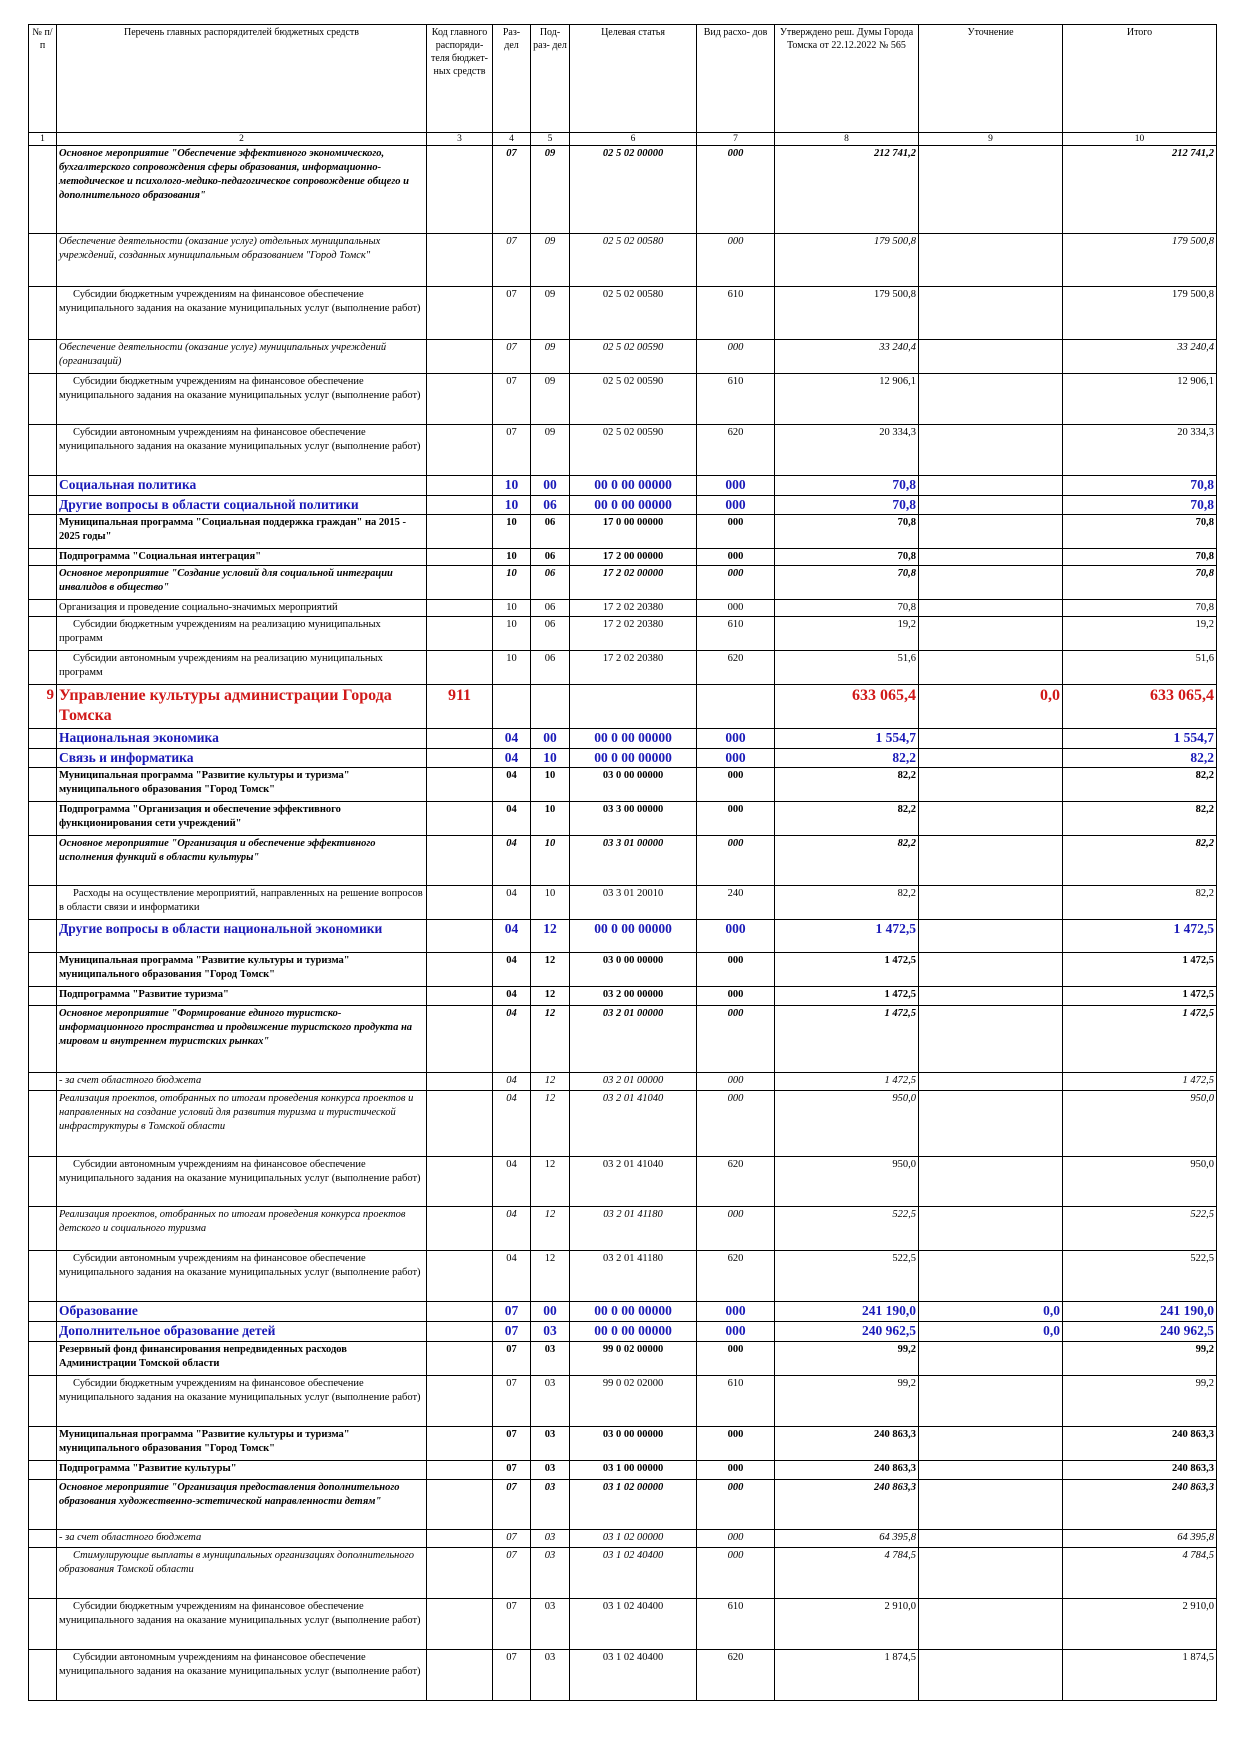  Describe the element at coordinates (1139, 450) in the screenshot. I see `row-total: 20 334,3` at that location.